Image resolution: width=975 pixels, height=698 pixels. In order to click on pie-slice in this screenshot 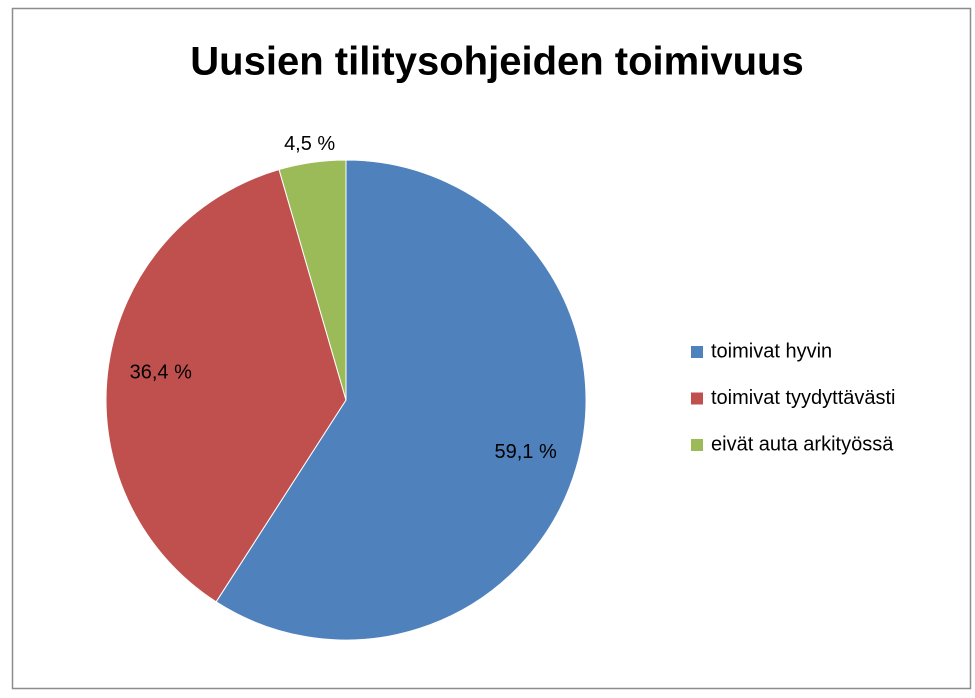, I will do `click(312, 280)`.